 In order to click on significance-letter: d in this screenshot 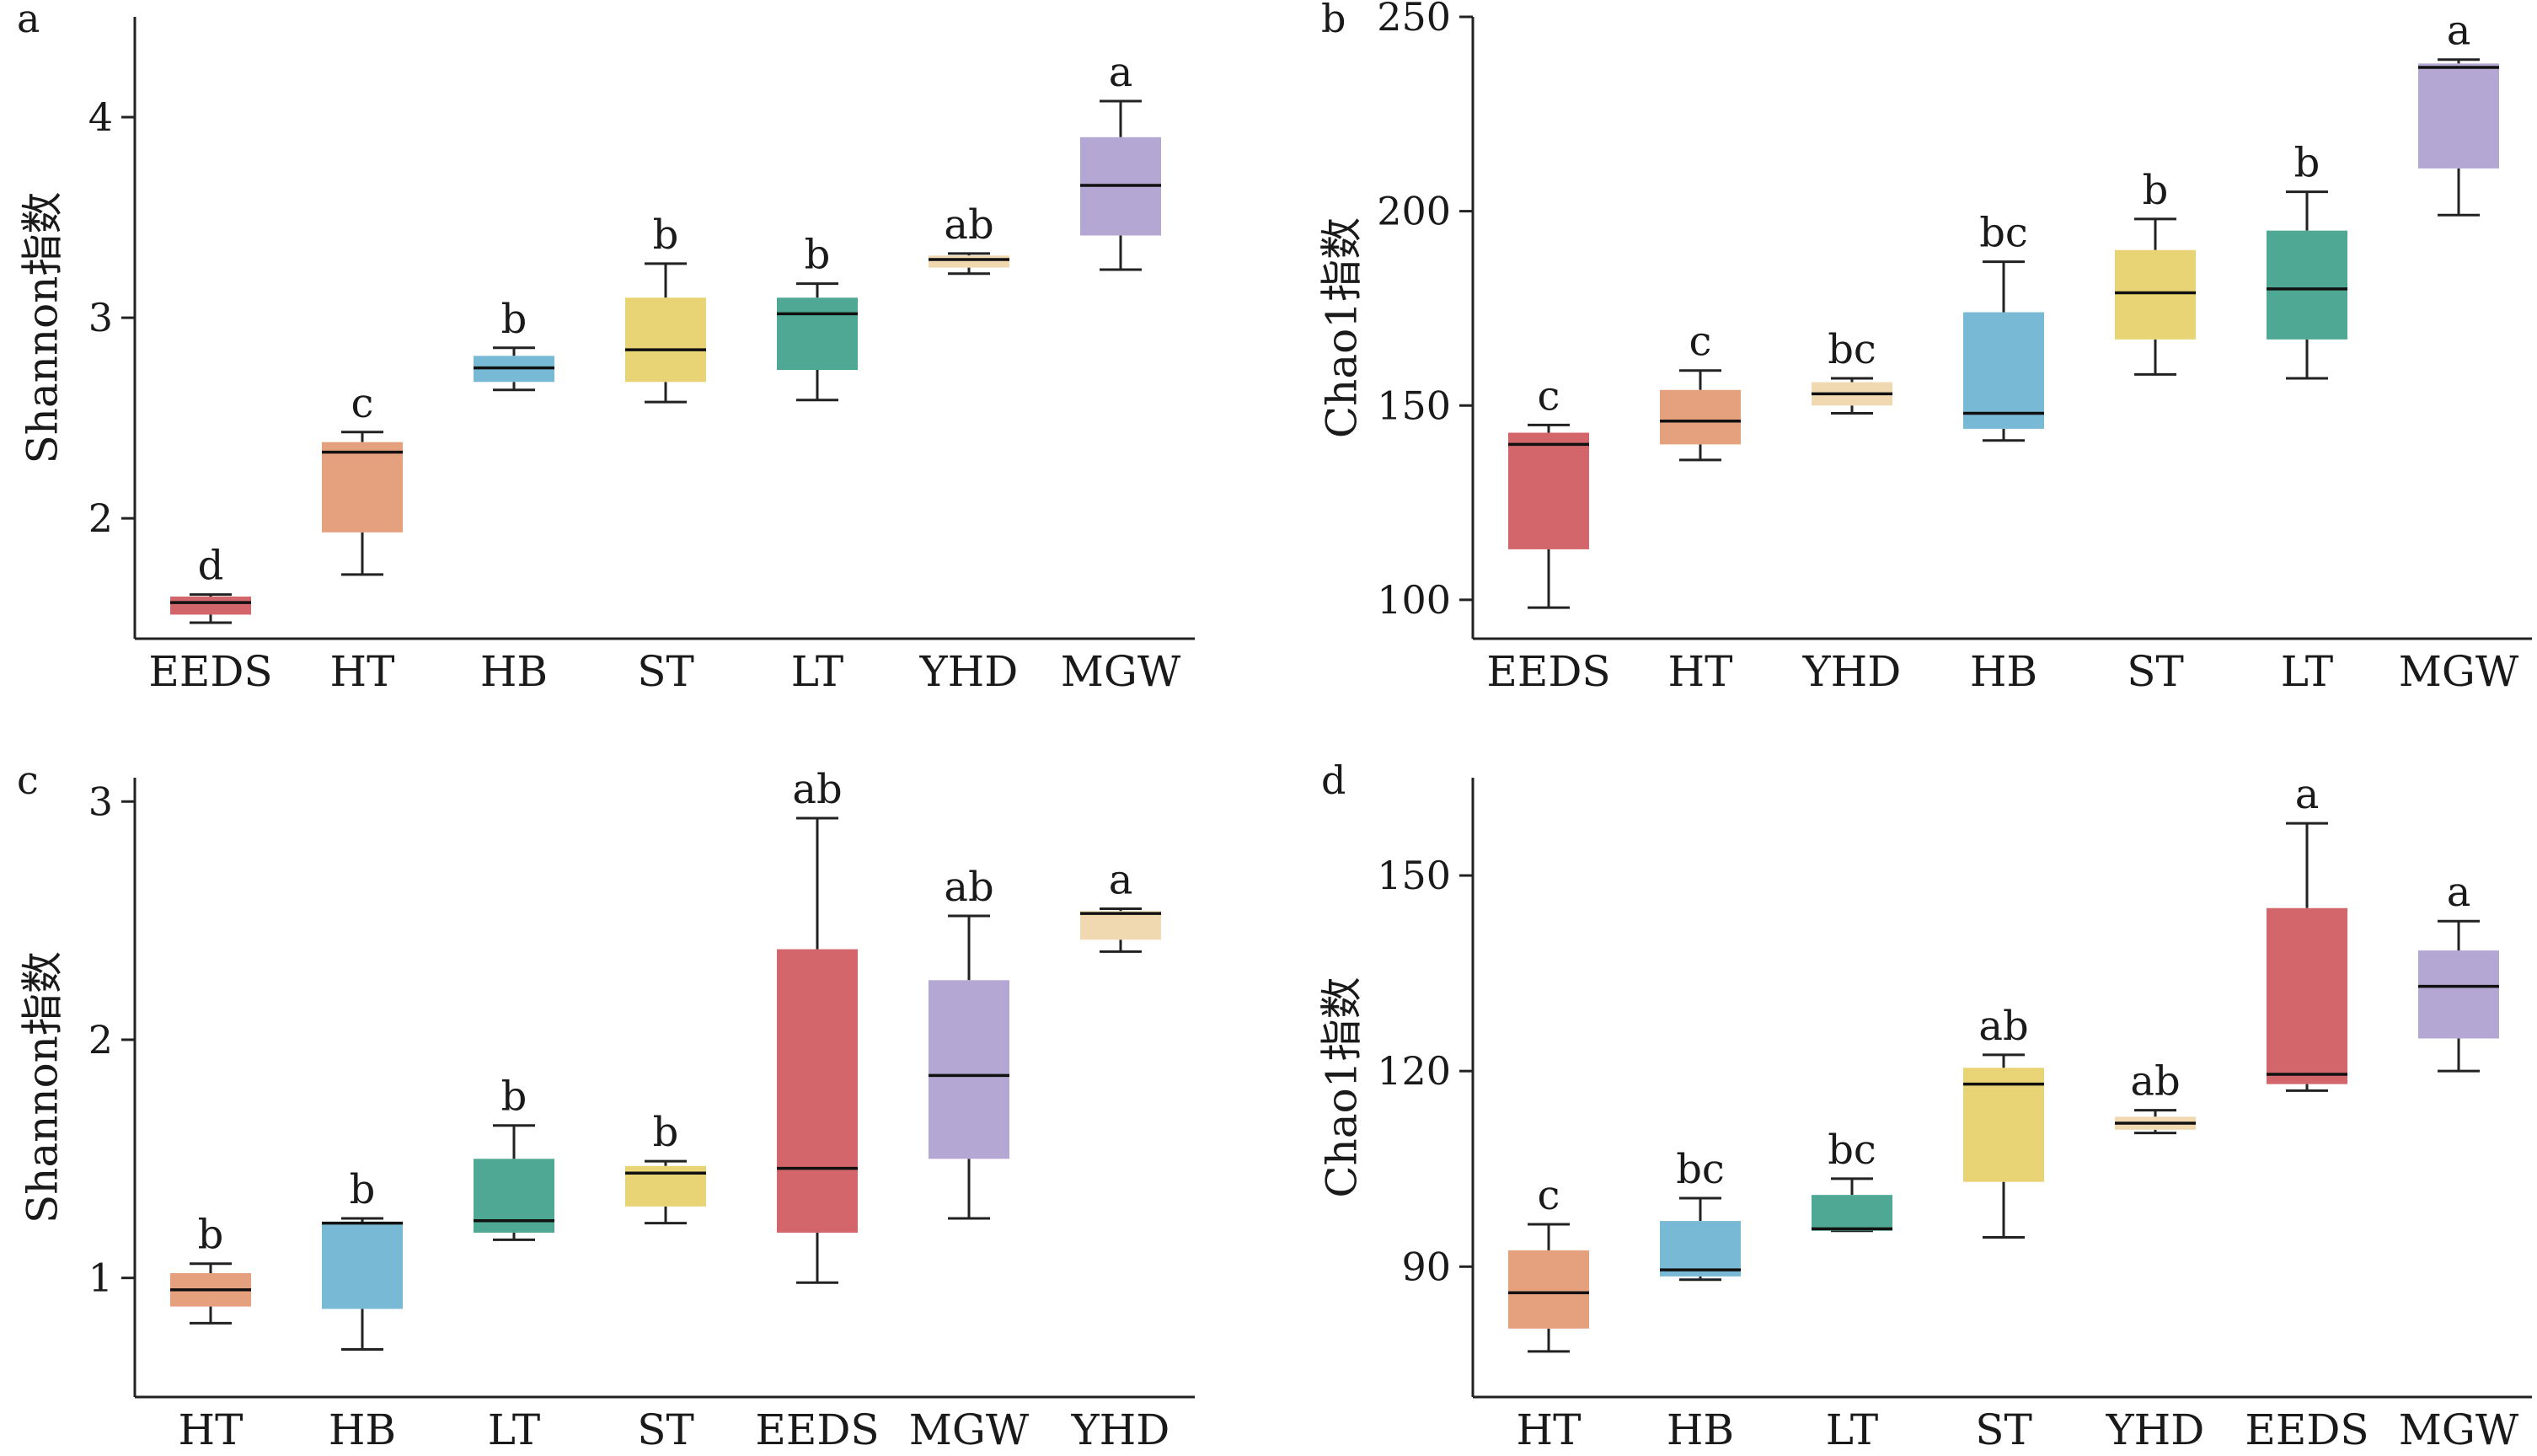, I will do `click(211, 566)`.